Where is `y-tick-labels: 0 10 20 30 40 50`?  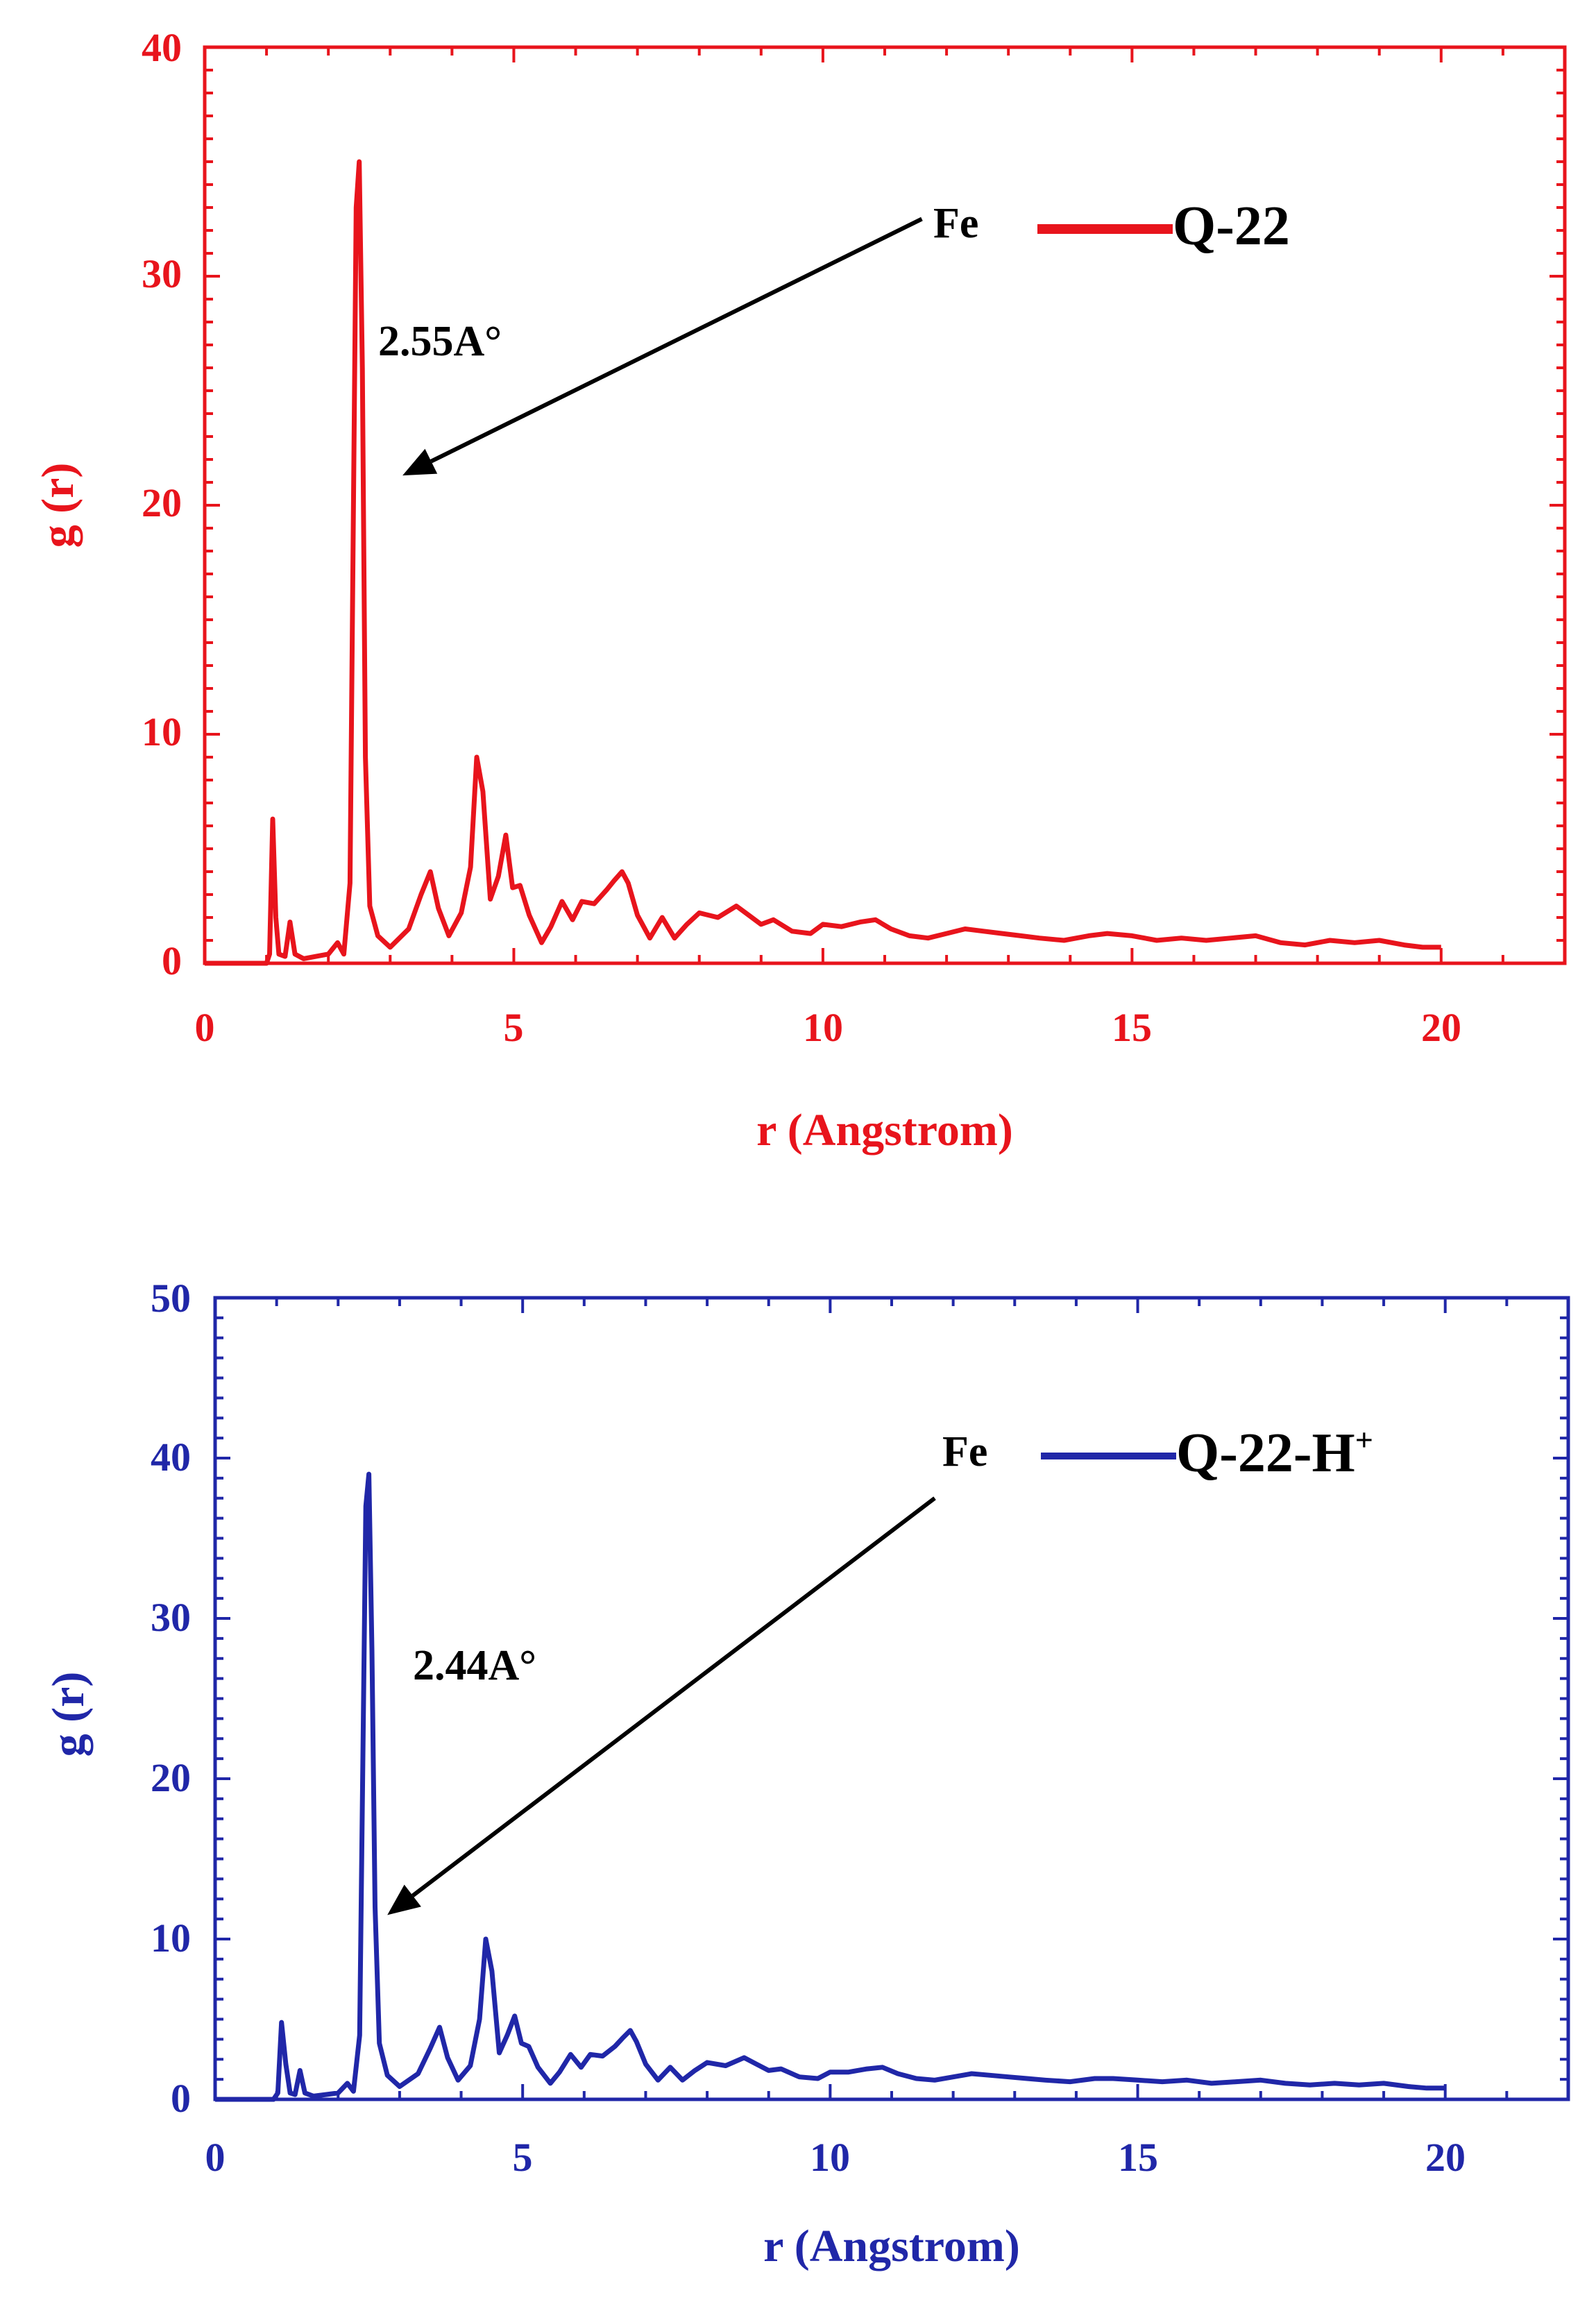
y-tick-labels: 0 10 20 30 40 50 is located at coordinates (171, 1699).